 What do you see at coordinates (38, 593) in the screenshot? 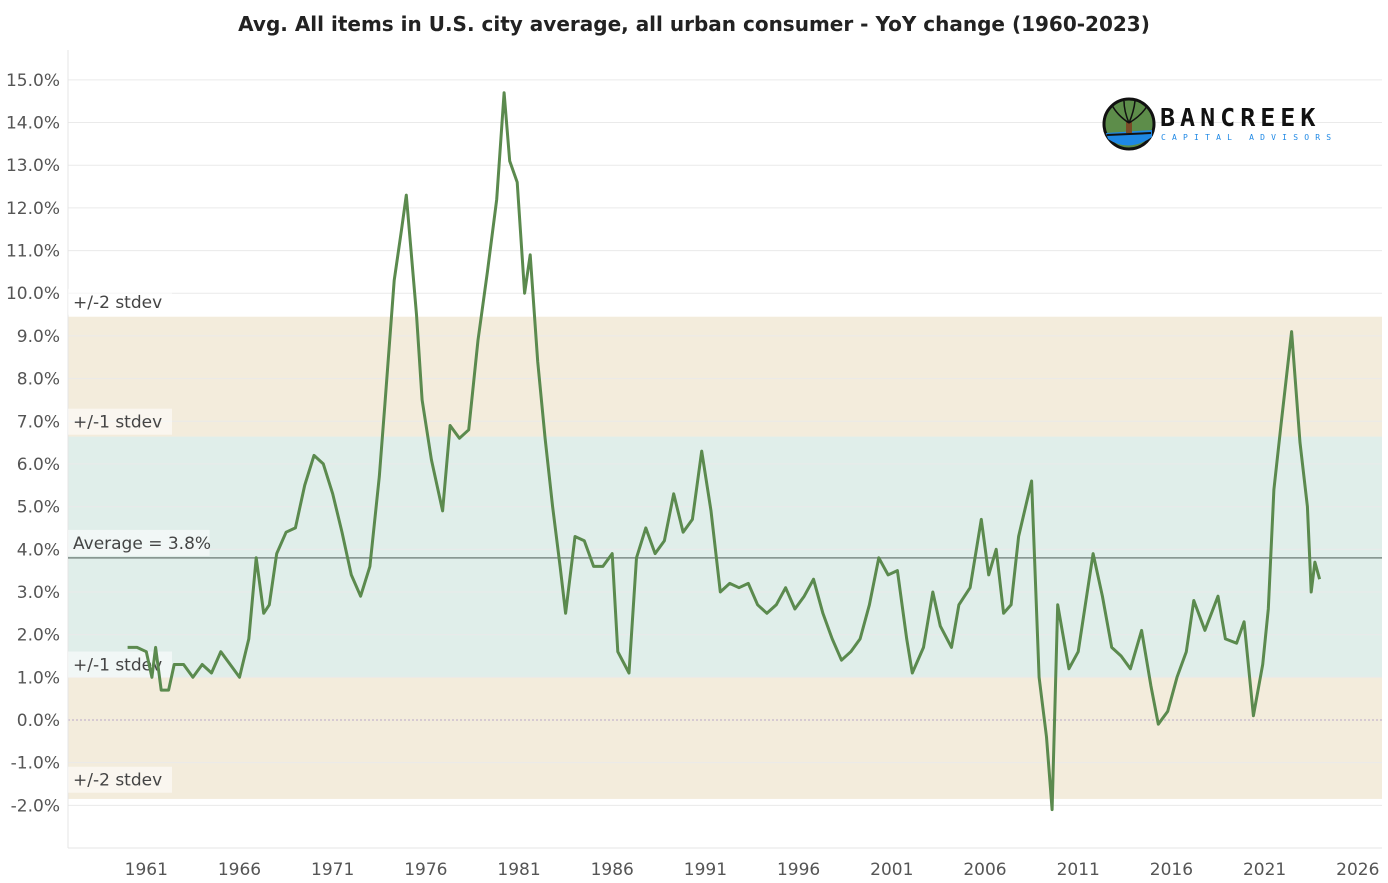
I see `y-tick-label: 3.0%` at bounding box center [38, 593].